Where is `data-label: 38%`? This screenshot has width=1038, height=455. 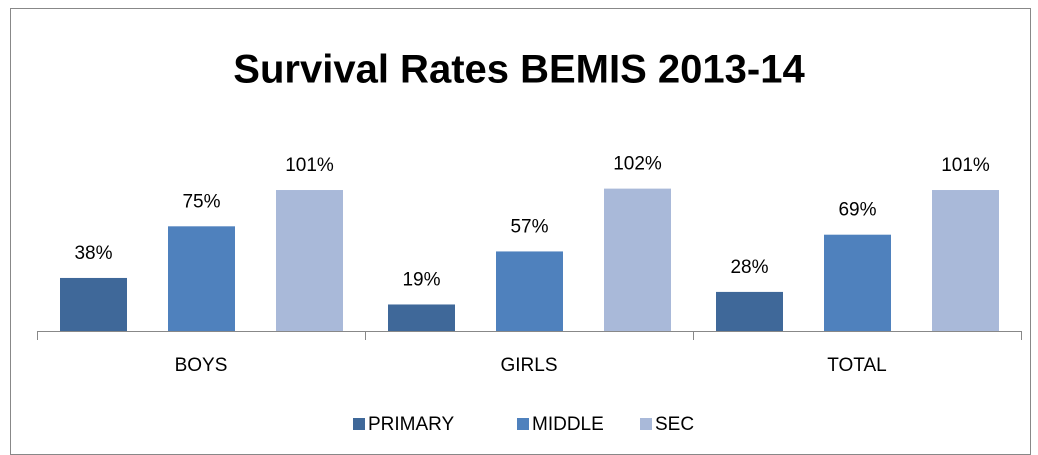
data-label: 38% is located at coordinates (93, 253).